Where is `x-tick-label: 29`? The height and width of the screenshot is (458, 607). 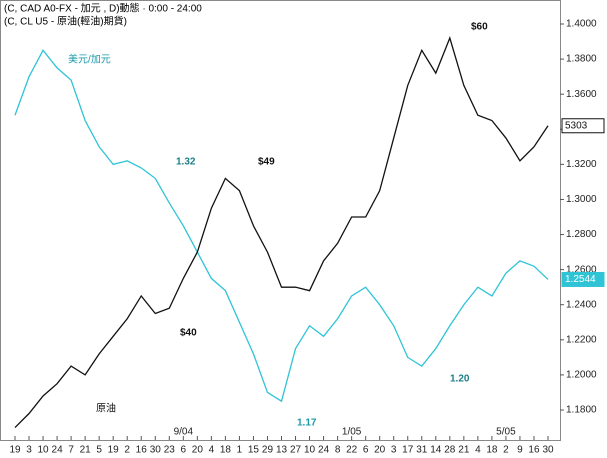
x-tick-label: 29 is located at coordinates (268, 450).